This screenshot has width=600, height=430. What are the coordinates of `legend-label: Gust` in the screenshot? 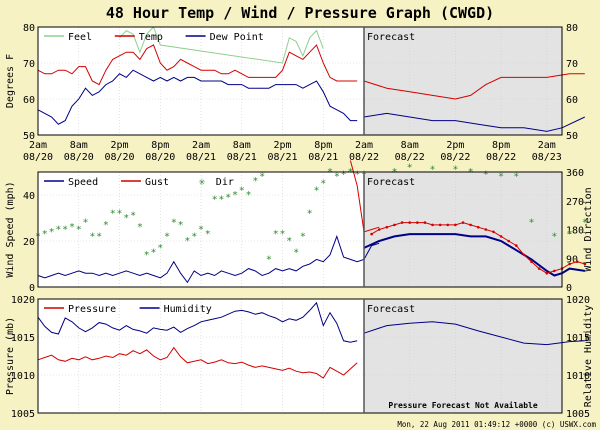 It's located at (157, 182).